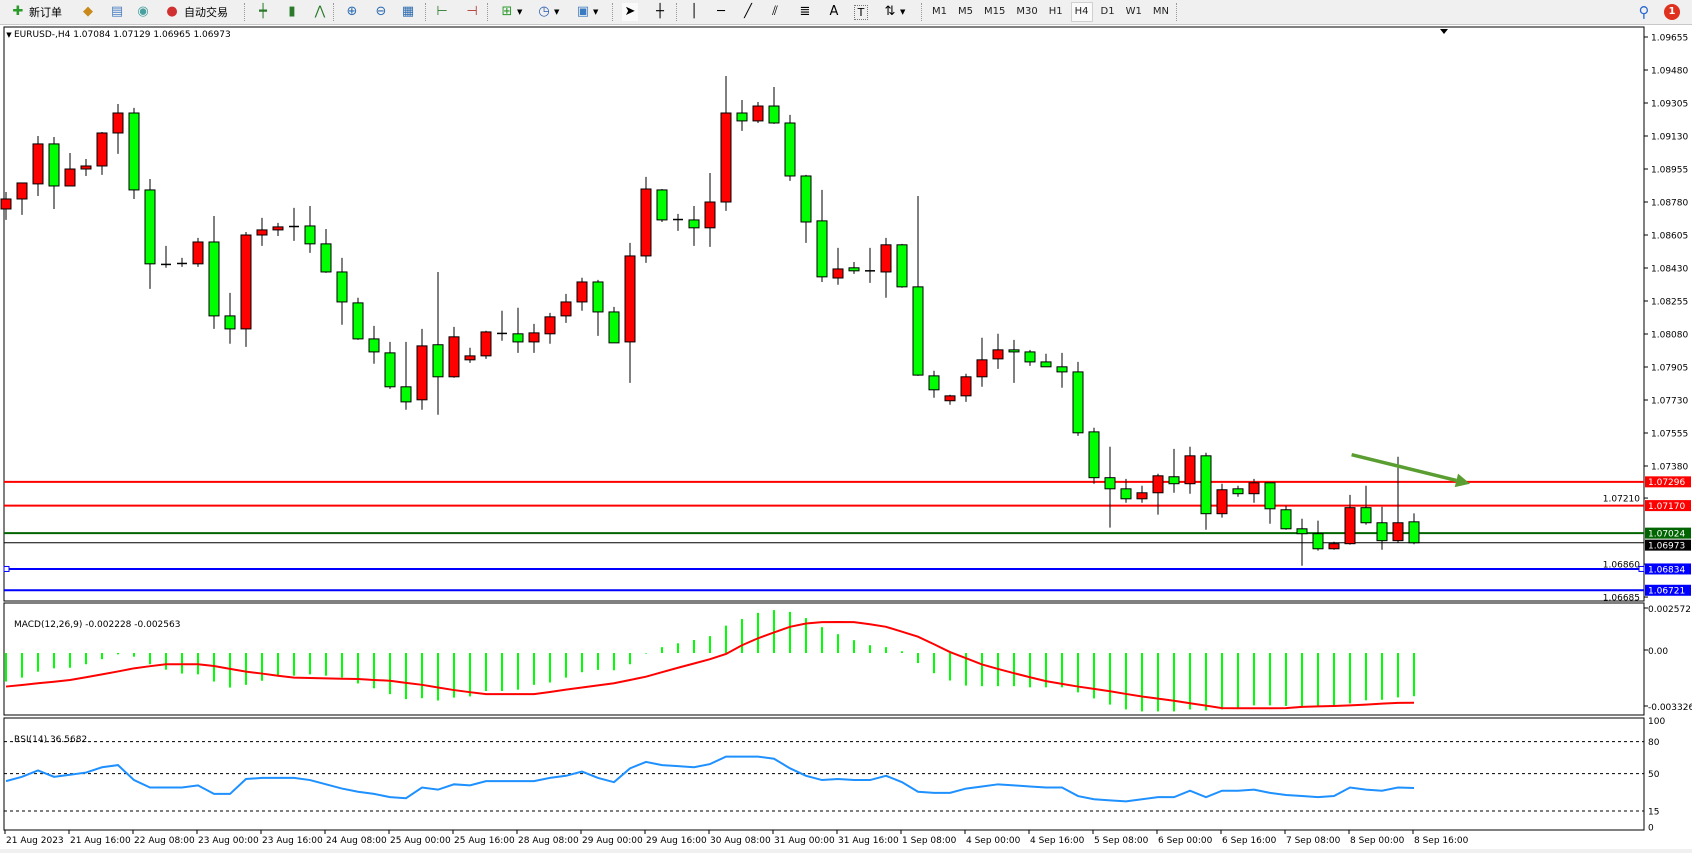 Image resolution: width=1692 pixels, height=853 pixels. What do you see at coordinates (694, 12) in the screenshot?
I see `vertical-line-button: │` at bounding box center [694, 12].